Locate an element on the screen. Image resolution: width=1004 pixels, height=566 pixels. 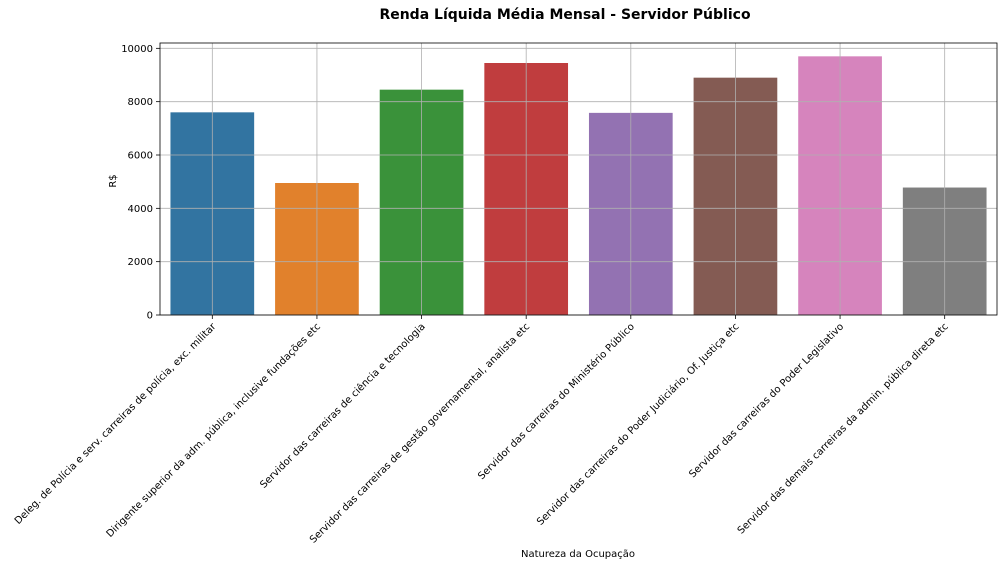
y-tick-label: 10000 is located at coordinates (137, 49).